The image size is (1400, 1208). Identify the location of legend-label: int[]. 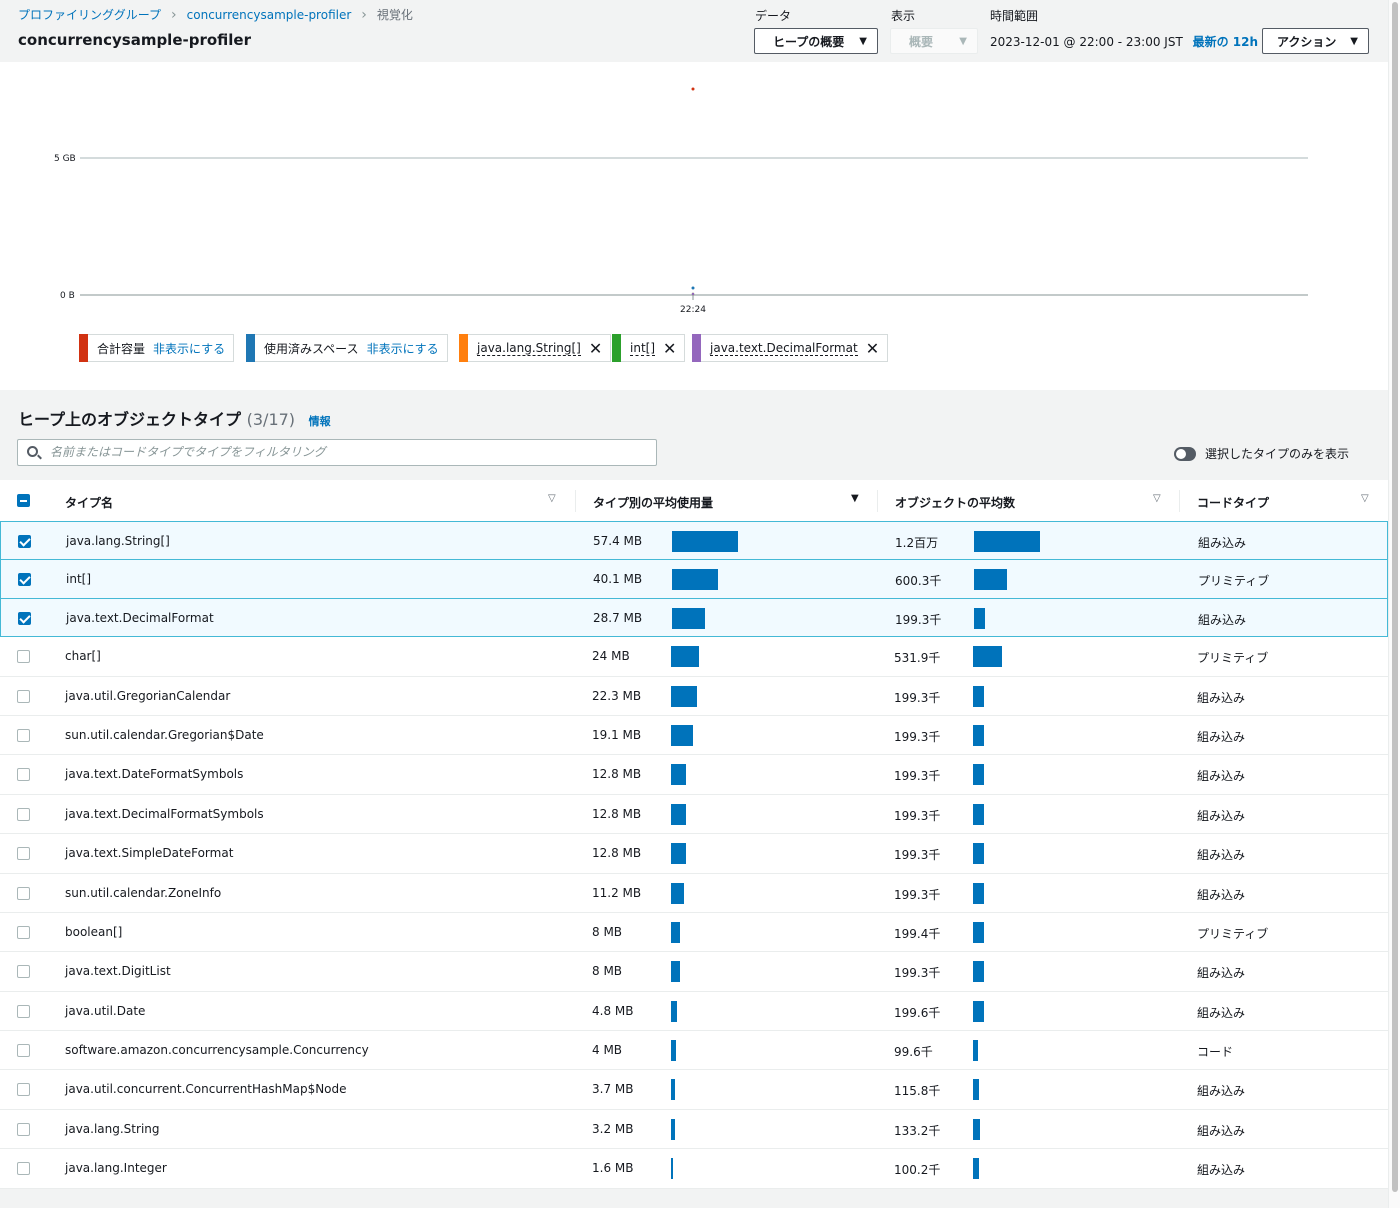
(643, 348).